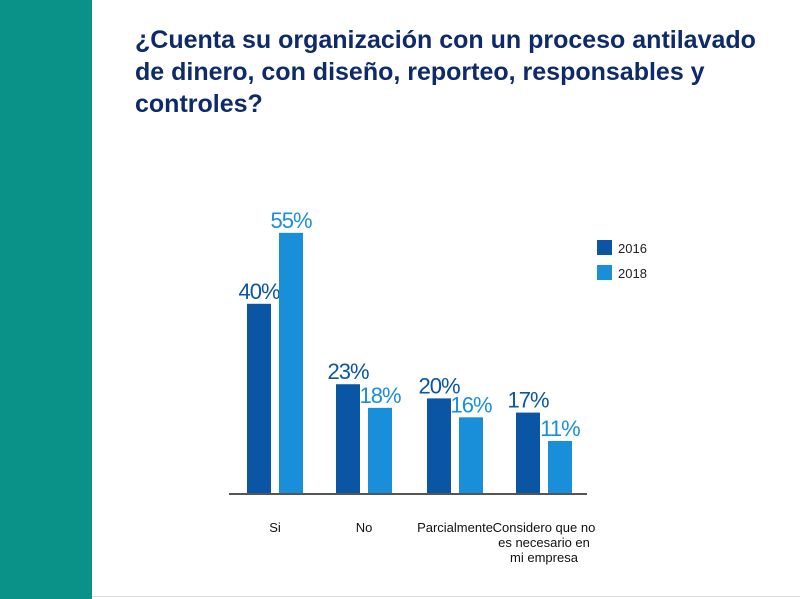 This screenshot has width=800, height=599. I want to click on category-label-1-0: No, so click(364, 527).